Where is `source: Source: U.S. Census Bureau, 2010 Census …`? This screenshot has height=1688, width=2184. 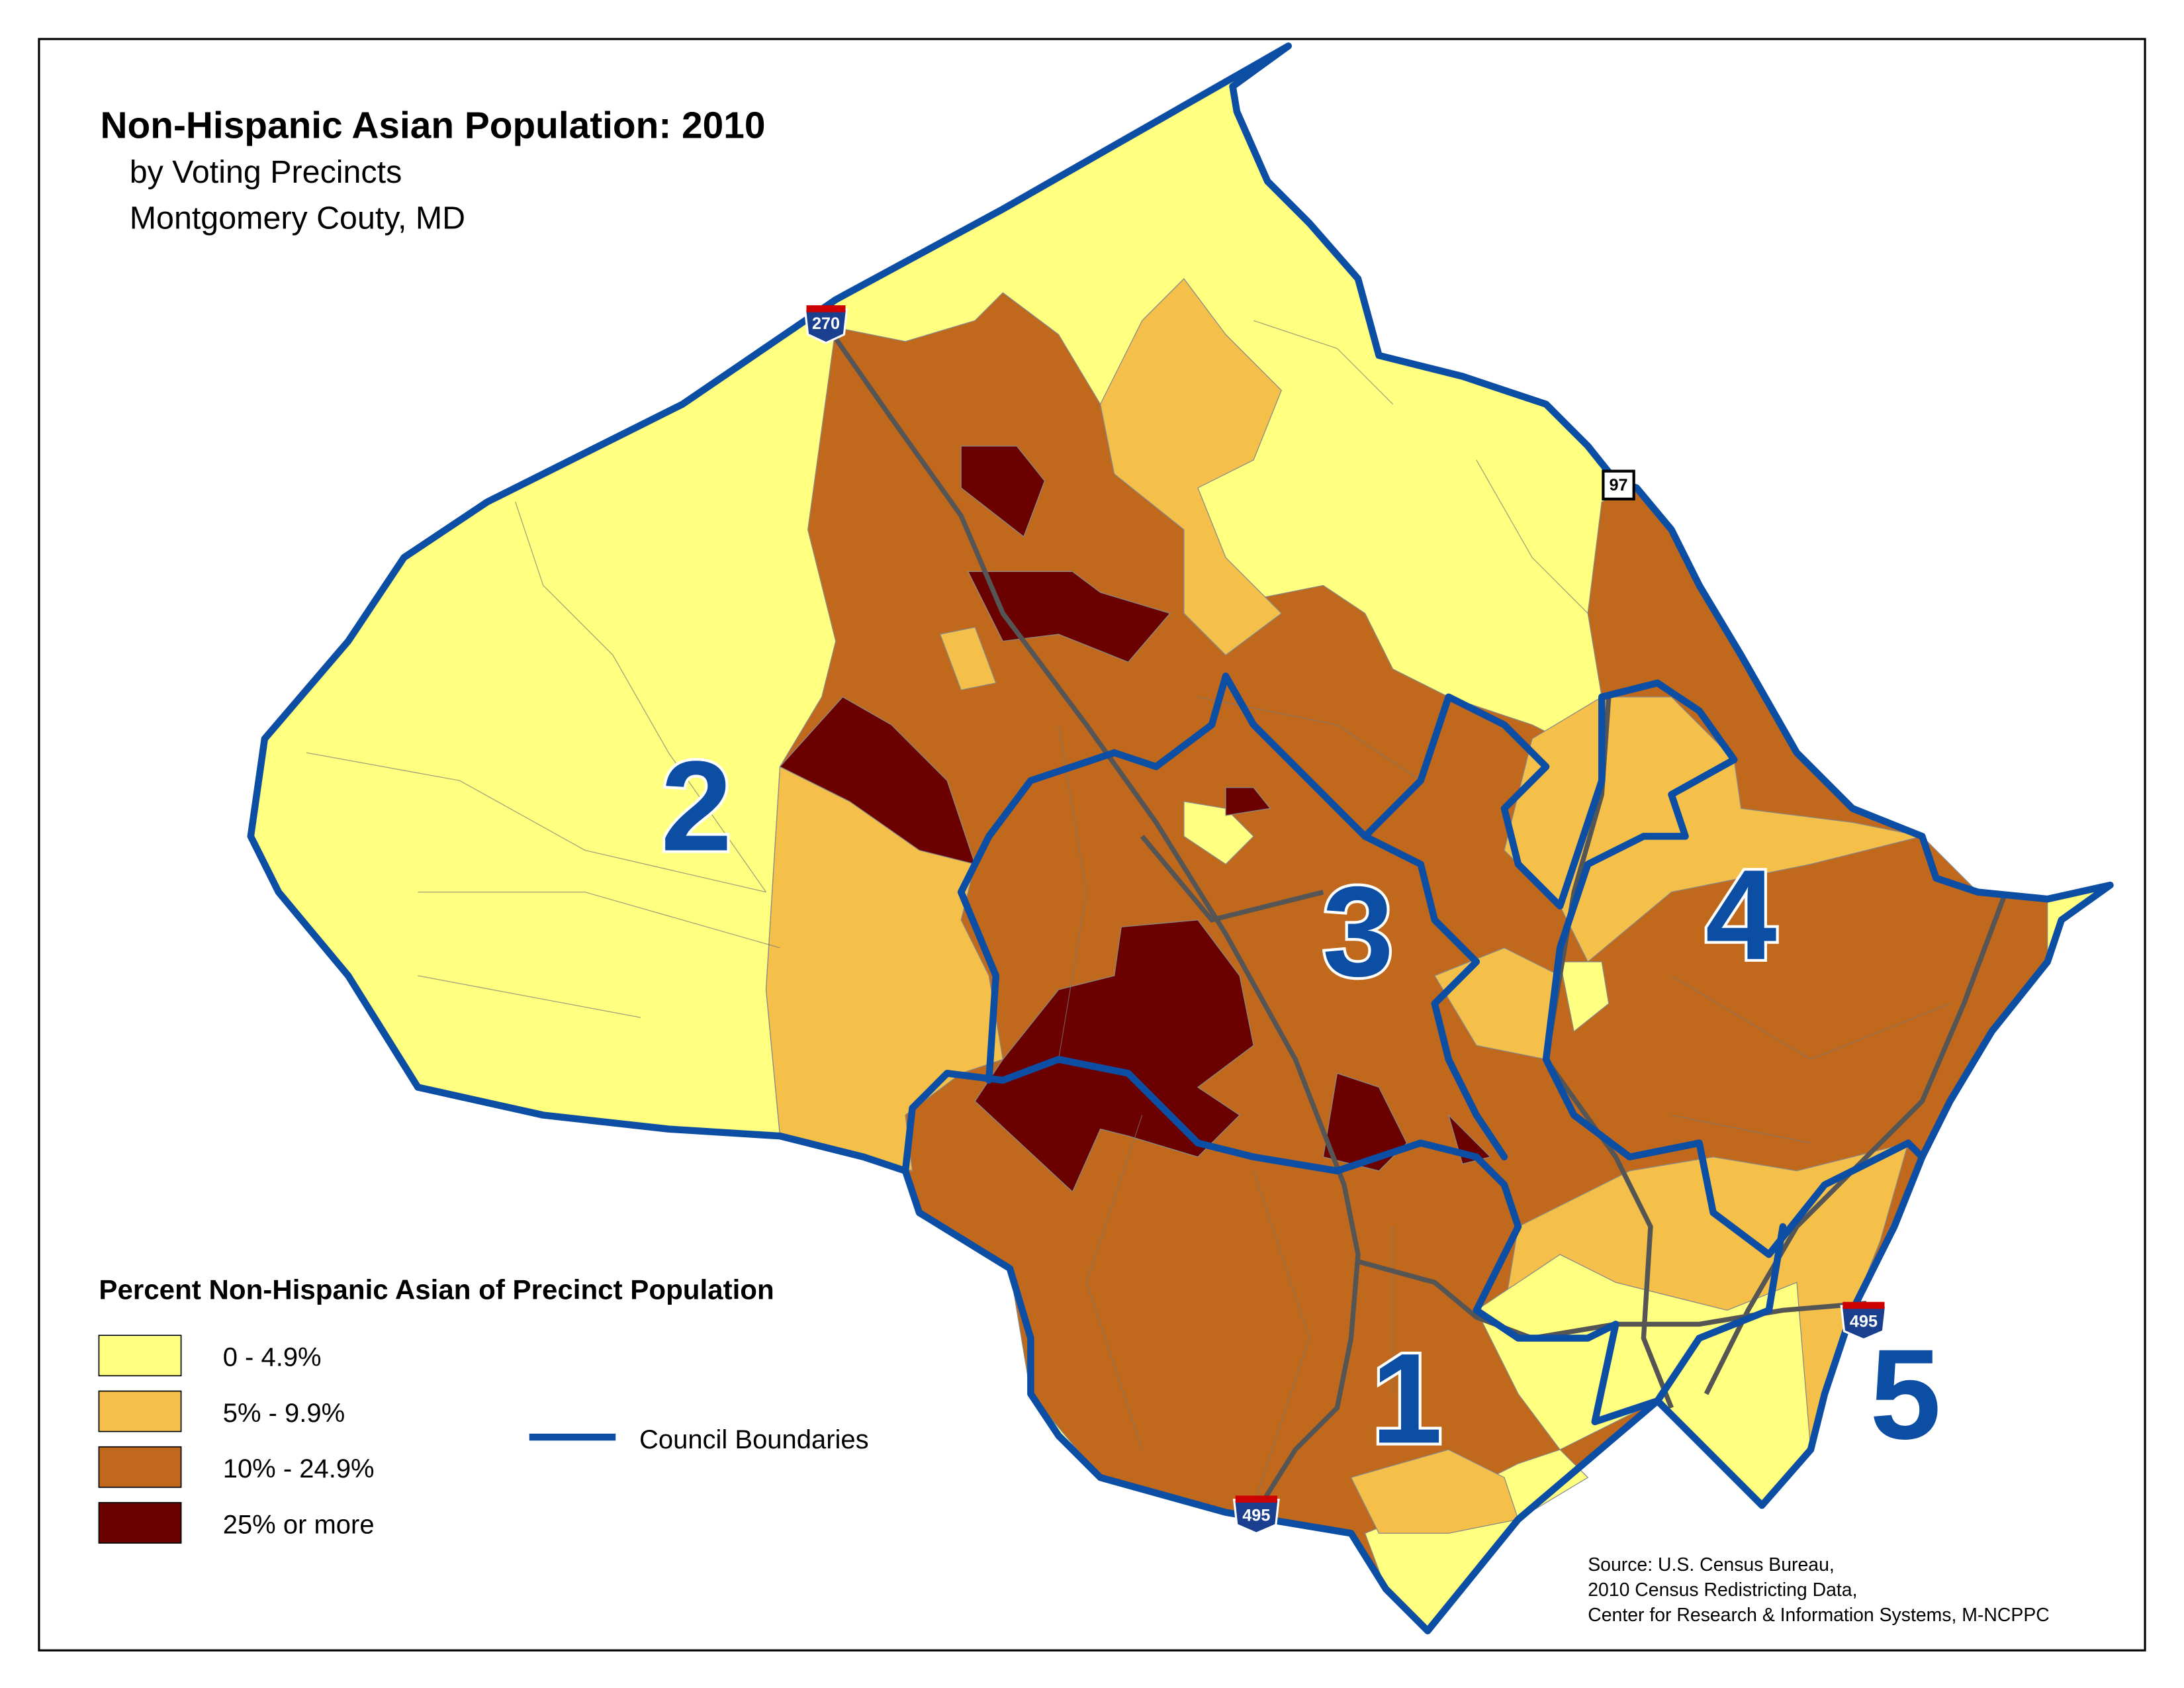
source: Source: U.S. Census Bureau, 2010 Census … is located at coordinates (1819, 1590).